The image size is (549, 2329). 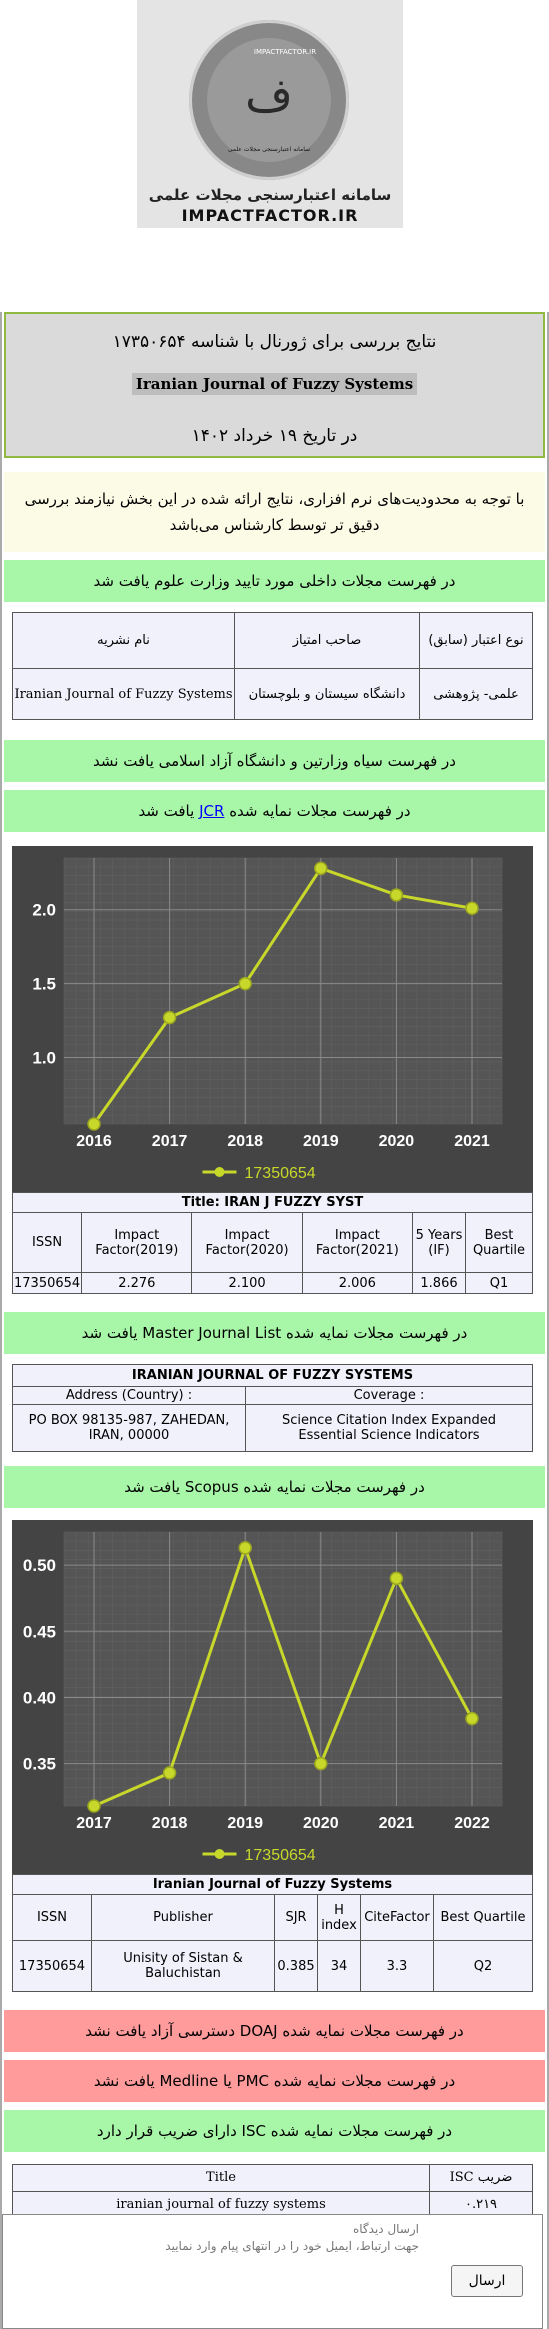 What do you see at coordinates (272, 1884) in the screenshot?
I see `scopus-title: Iranian Journal of Fuzzy Systems` at bounding box center [272, 1884].